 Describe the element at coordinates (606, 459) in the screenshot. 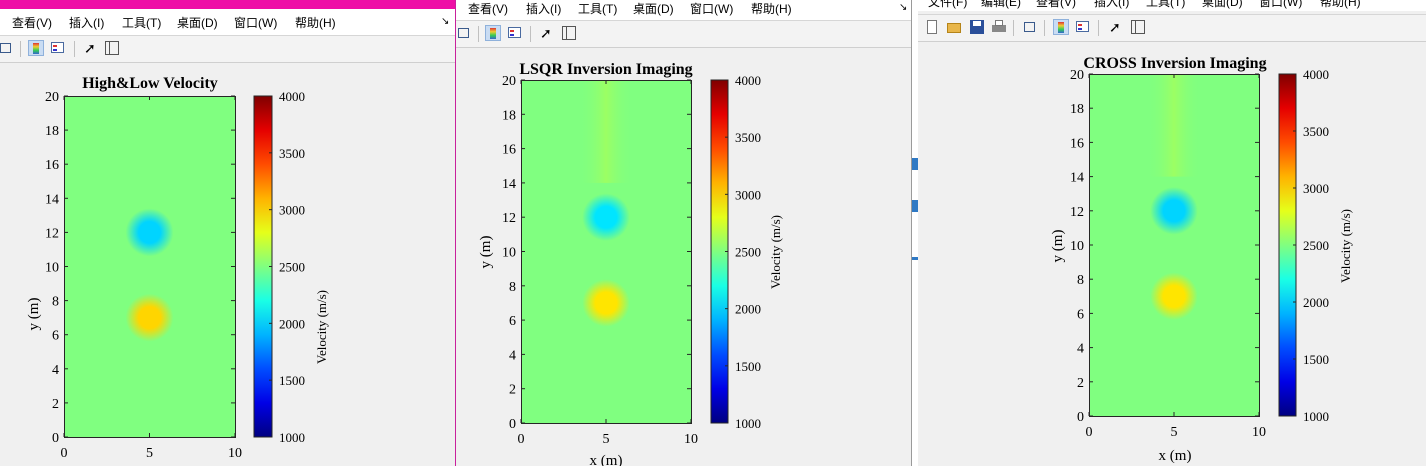

I see `x-axis-label: x (m)` at that location.